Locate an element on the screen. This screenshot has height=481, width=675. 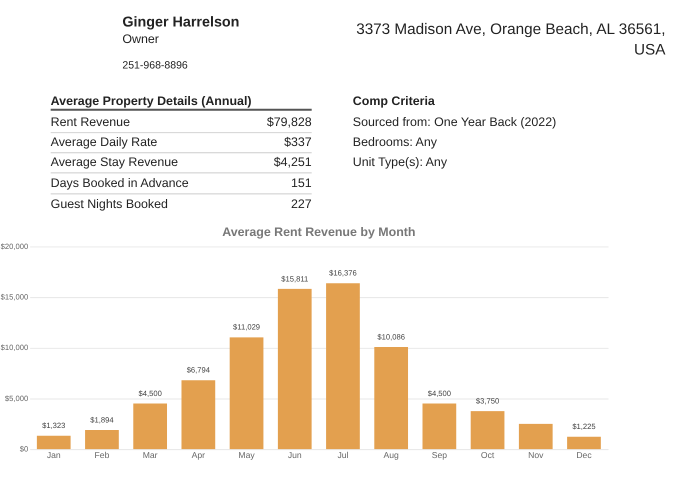
x-tick-label: Apr is located at coordinates (199, 455).